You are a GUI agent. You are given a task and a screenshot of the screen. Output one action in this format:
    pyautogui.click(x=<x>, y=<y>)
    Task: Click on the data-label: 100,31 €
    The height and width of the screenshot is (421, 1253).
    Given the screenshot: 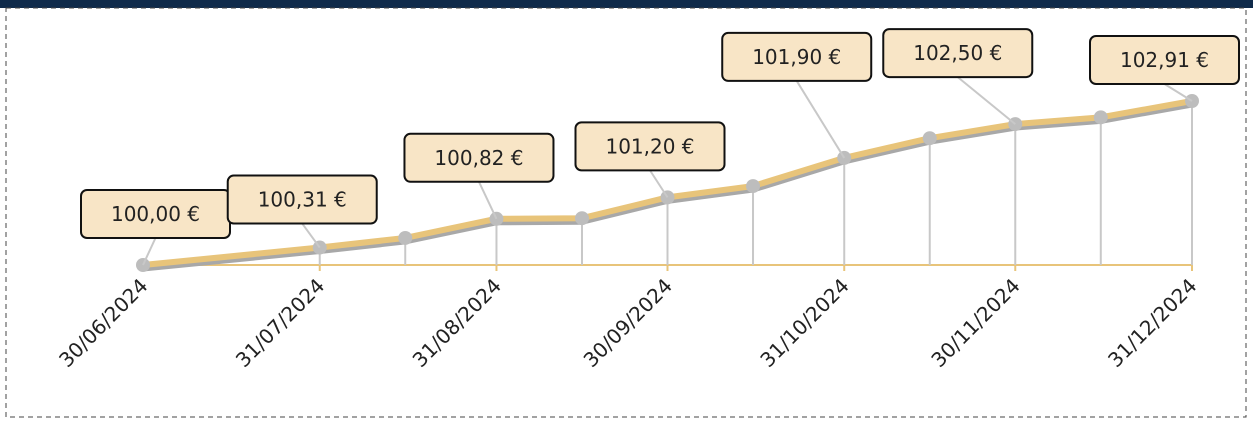 What is the action you would take?
    pyautogui.click(x=302, y=200)
    